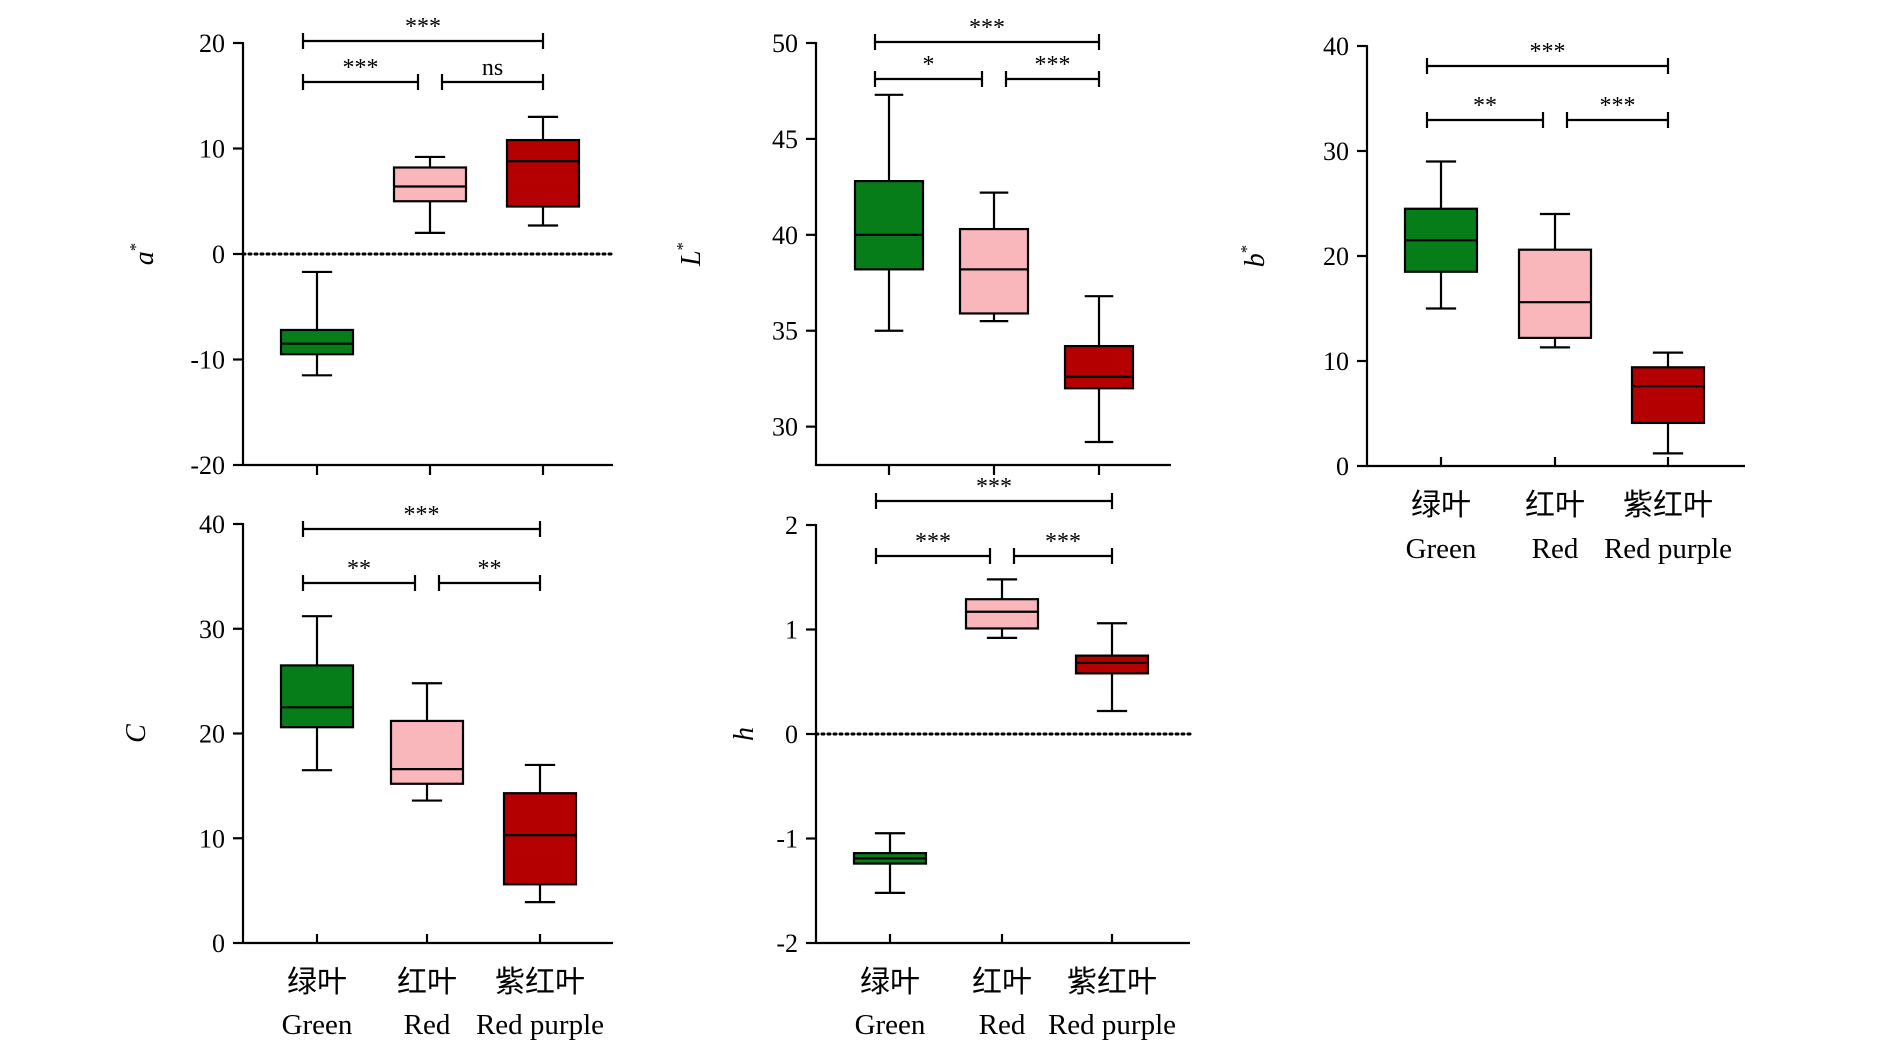  Describe the element at coordinates (787, 943) in the screenshot. I see `y-tick-label: -2` at that location.